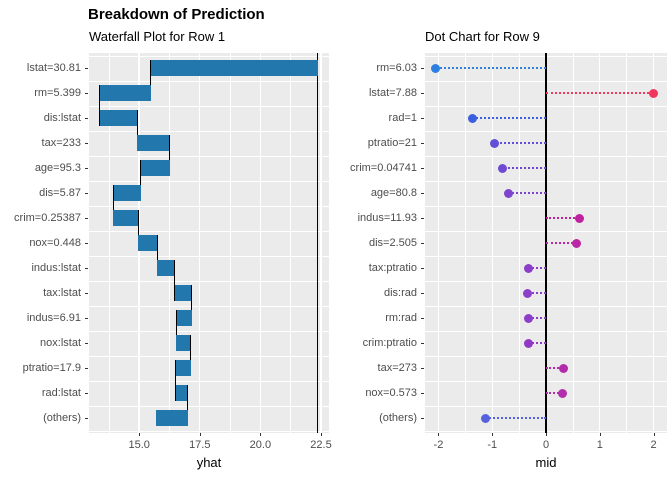  Describe the element at coordinates (53, 317) in the screenshot. I see `y-category-label: indus=6.91` at that location.